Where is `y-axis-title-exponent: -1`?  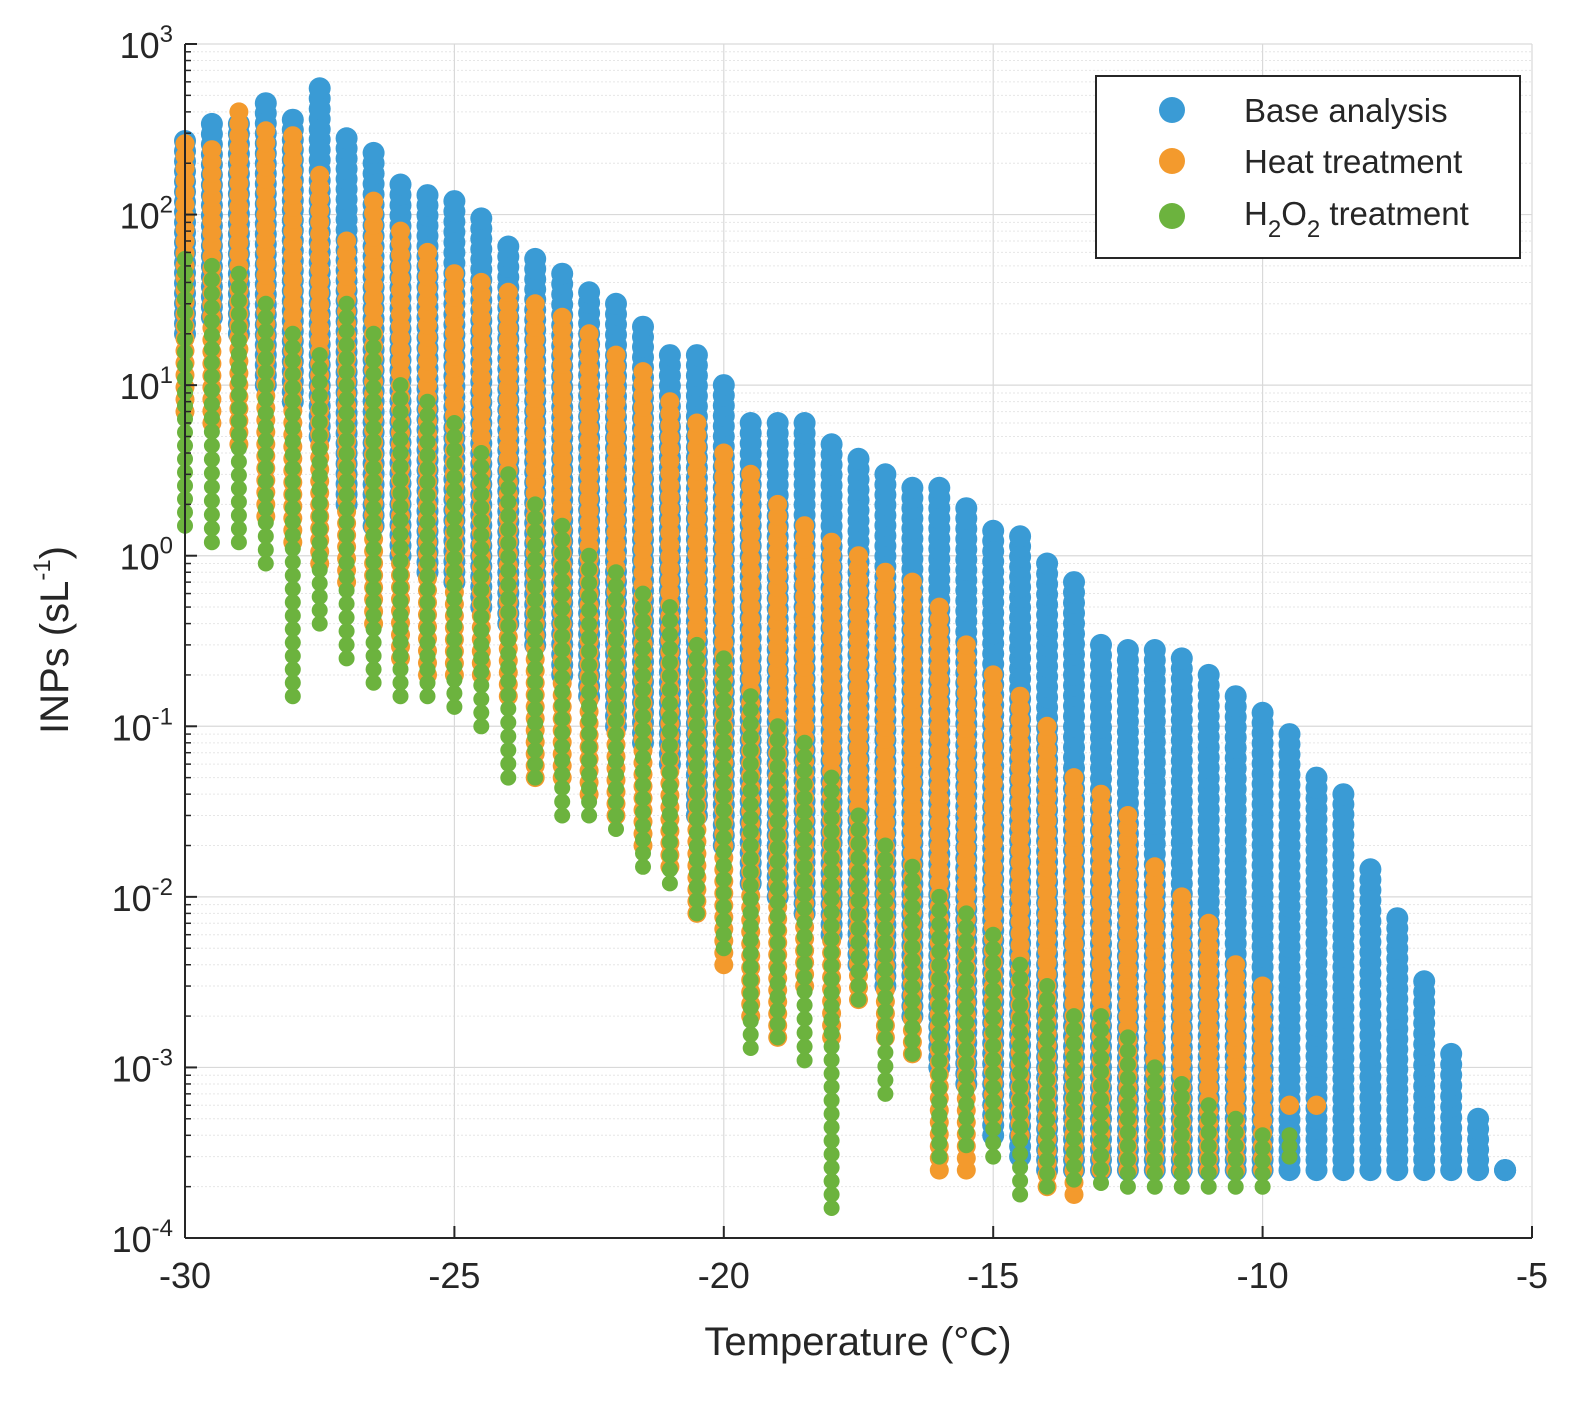
y-axis-title-exponent: -1 is located at coordinates (42, 569).